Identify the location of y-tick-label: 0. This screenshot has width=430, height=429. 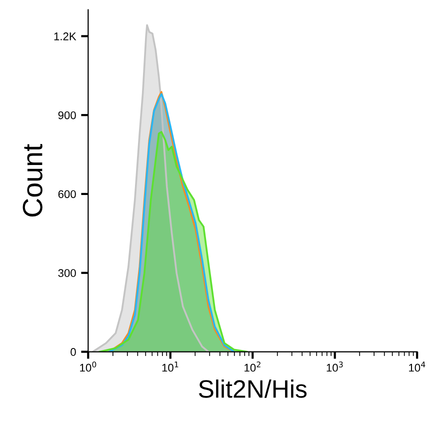
(73, 352).